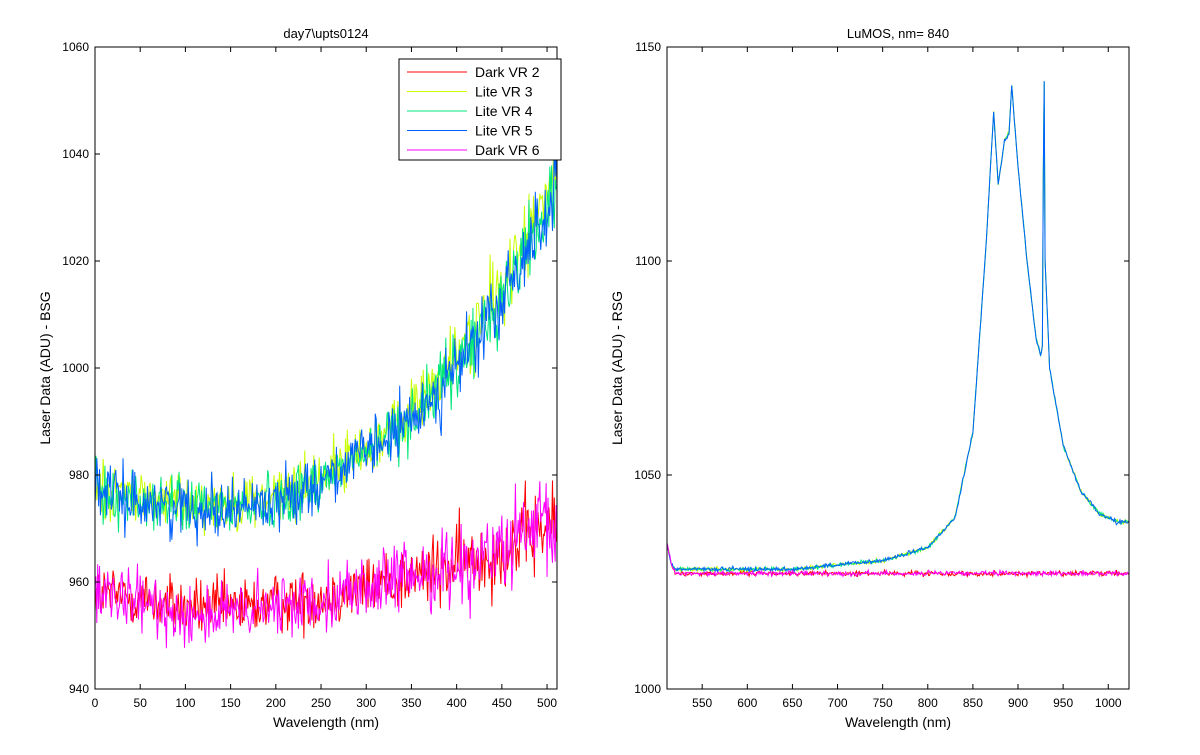 The width and height of the screenshot is (1200, 755). I want to click on legend-entry-label: Dark VR 2, so click(507, 72).